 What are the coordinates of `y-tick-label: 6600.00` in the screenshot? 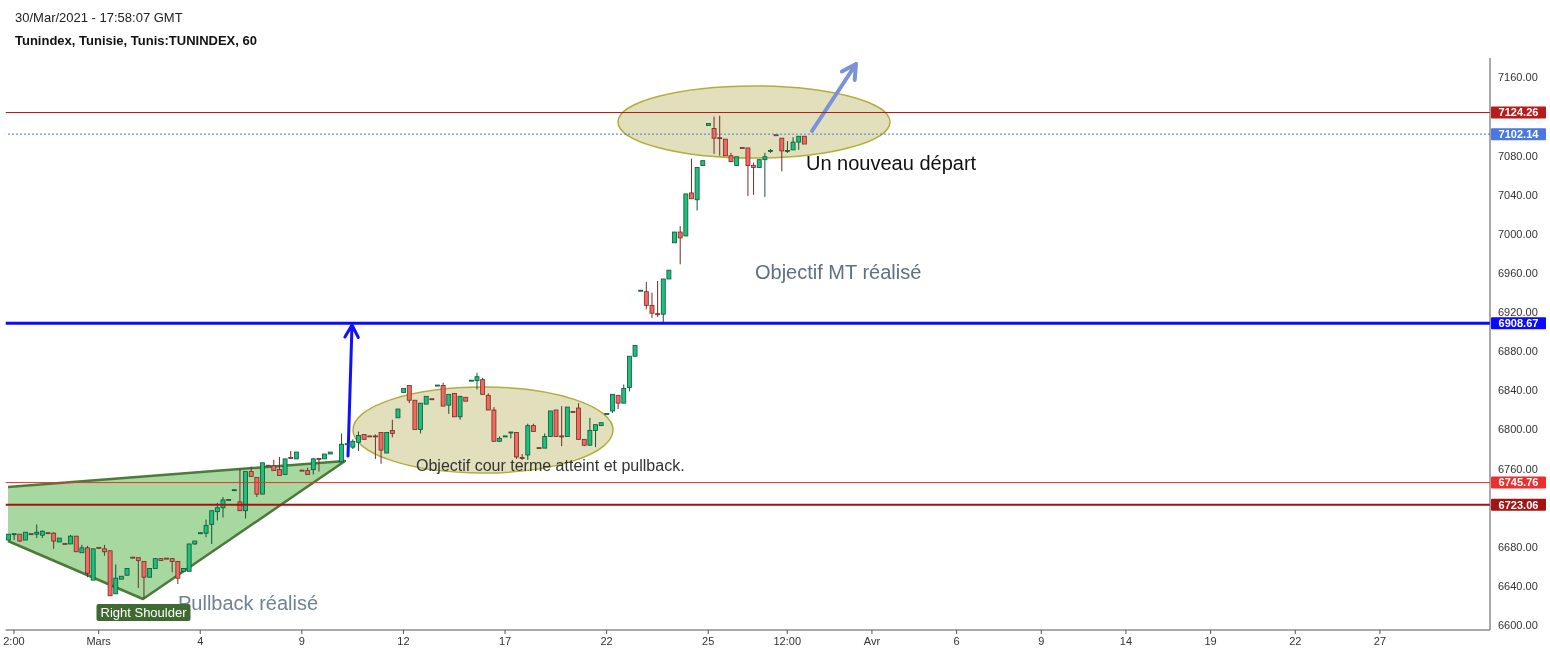 It's located at (1518, 625).